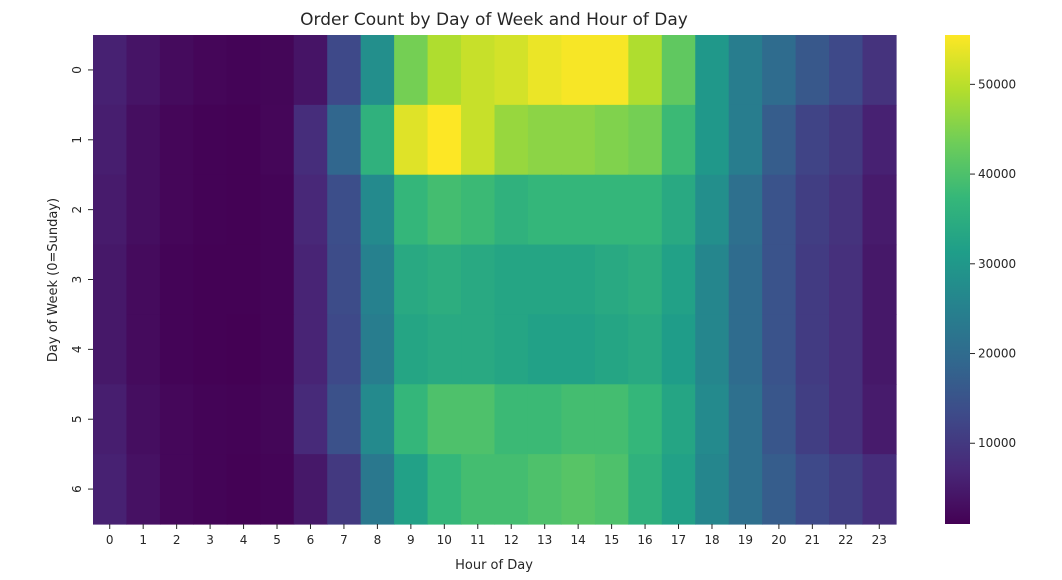  What do you see at coordinates (957, 279) in the screenshot?
I see `colorbar` at bounding box center [957, 279].